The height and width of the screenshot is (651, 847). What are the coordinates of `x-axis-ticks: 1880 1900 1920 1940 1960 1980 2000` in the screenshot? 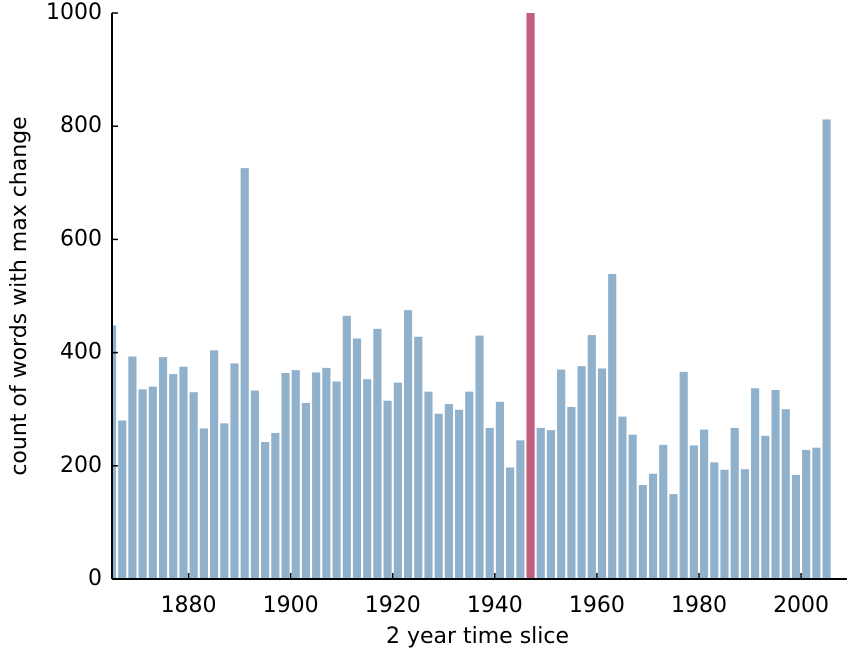 It's located at (495, 595).